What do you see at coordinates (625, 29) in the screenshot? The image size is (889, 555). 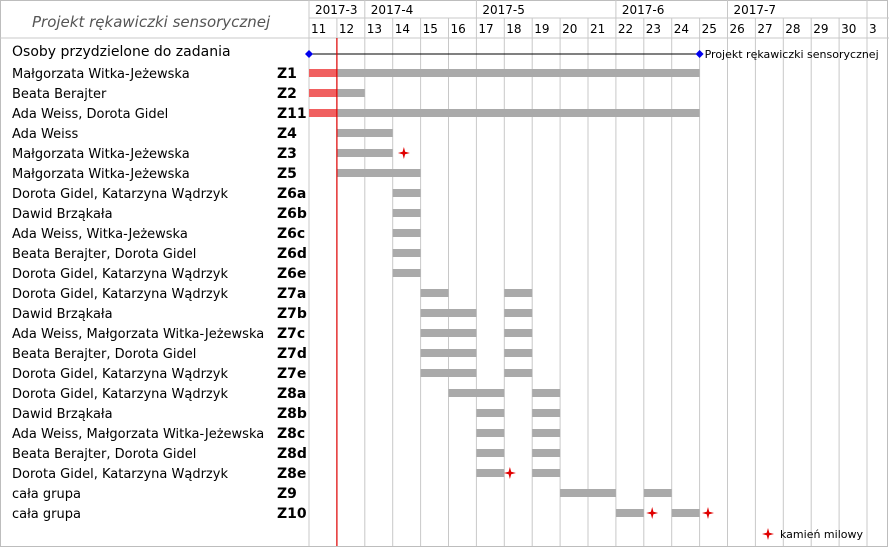 I see `week-label: 22` at bounding box center [625, 29].